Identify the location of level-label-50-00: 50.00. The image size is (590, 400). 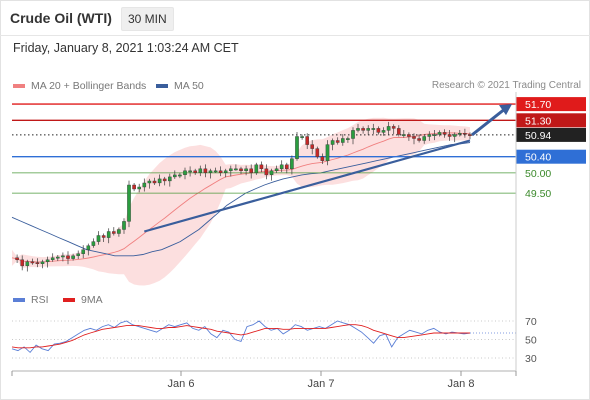
(538, 174).